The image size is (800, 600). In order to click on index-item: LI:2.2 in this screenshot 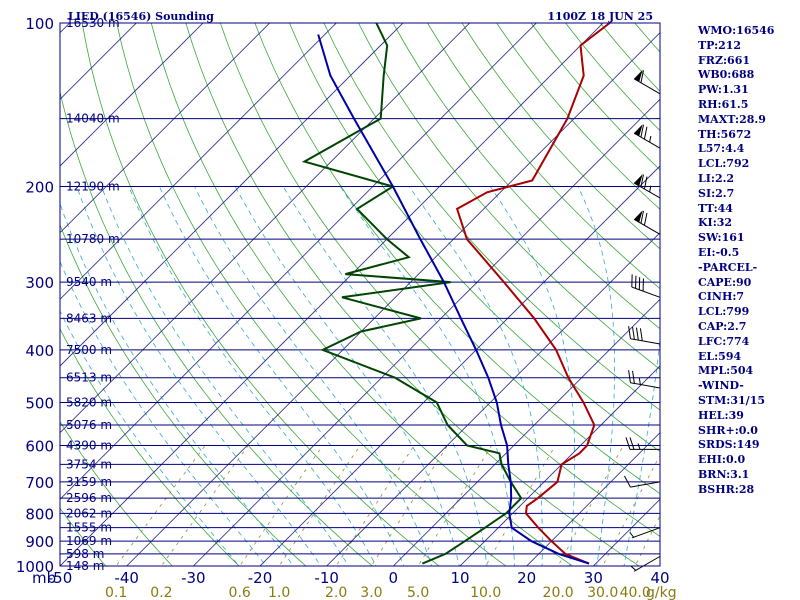, I will do `click(716, 178)`.